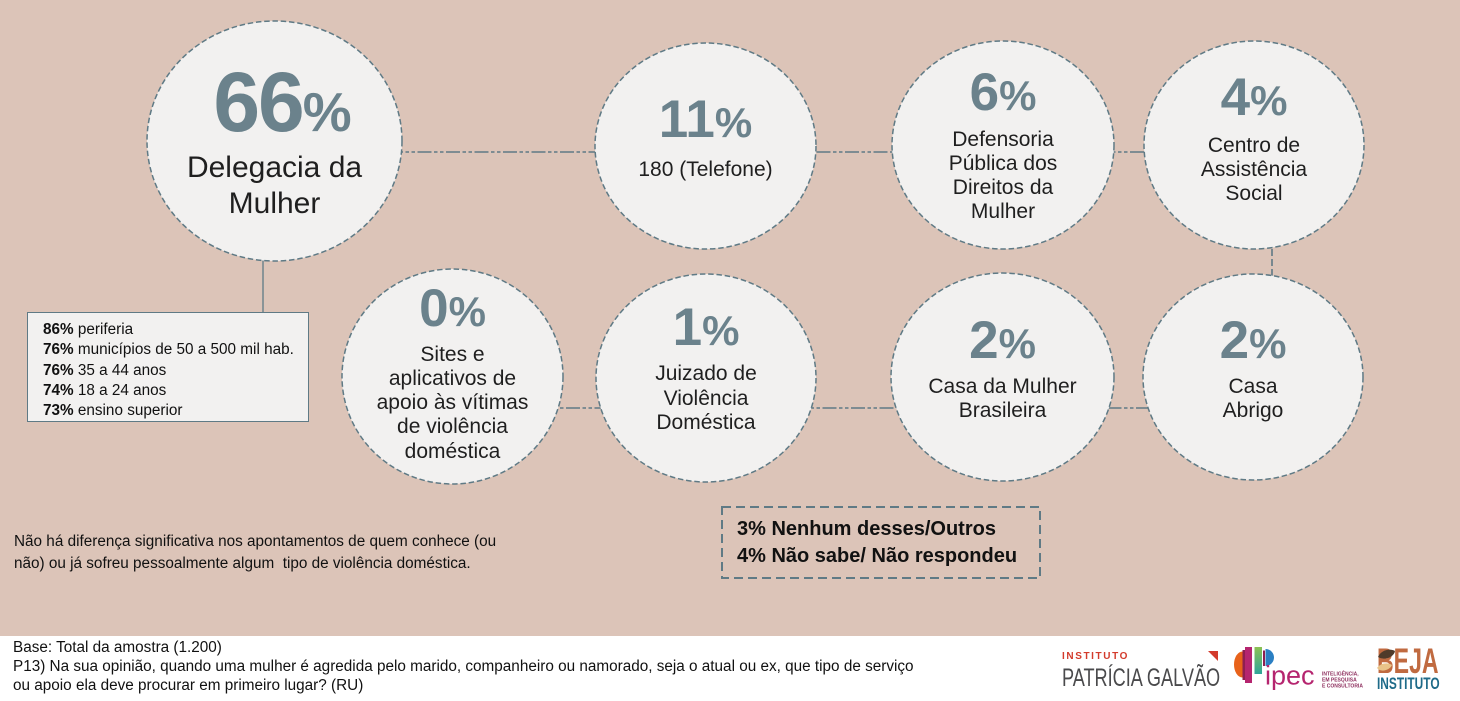 This screenshot has width=1460, height=701. Describe the element at coordinates (1340, 674) in the screenshot. I see `svg-text: INTELIGÊNCIA,` at that location.